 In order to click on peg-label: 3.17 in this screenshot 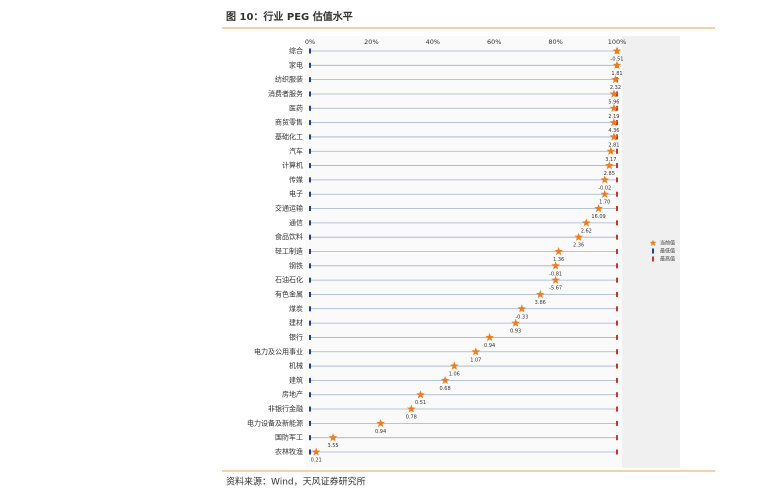, I will do `click(610, 160)`.